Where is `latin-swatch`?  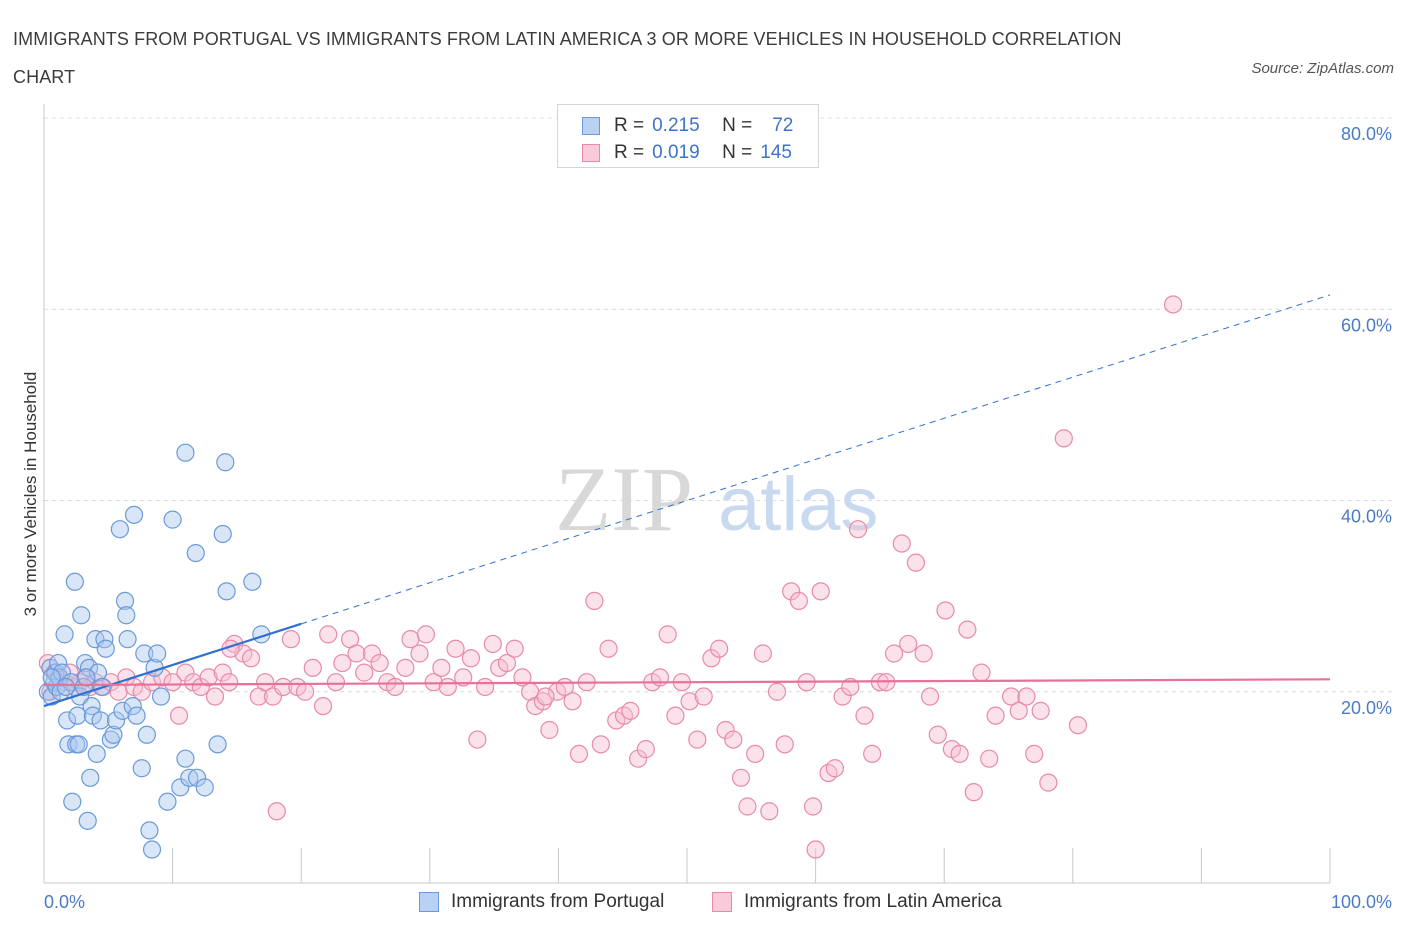 latin-swatch is located at coordinates (591, 153).